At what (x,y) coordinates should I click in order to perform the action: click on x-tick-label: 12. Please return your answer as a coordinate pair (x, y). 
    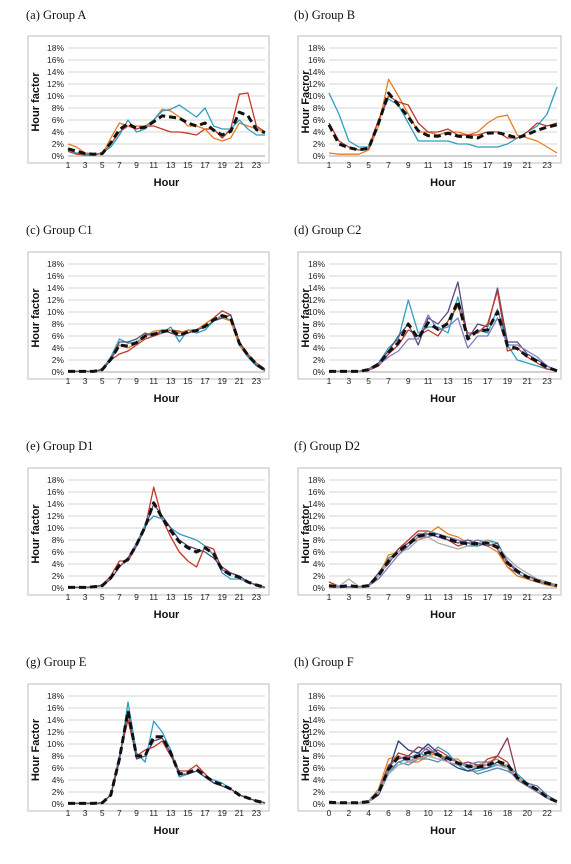
    Looking at the image, I should click on (448, 813).